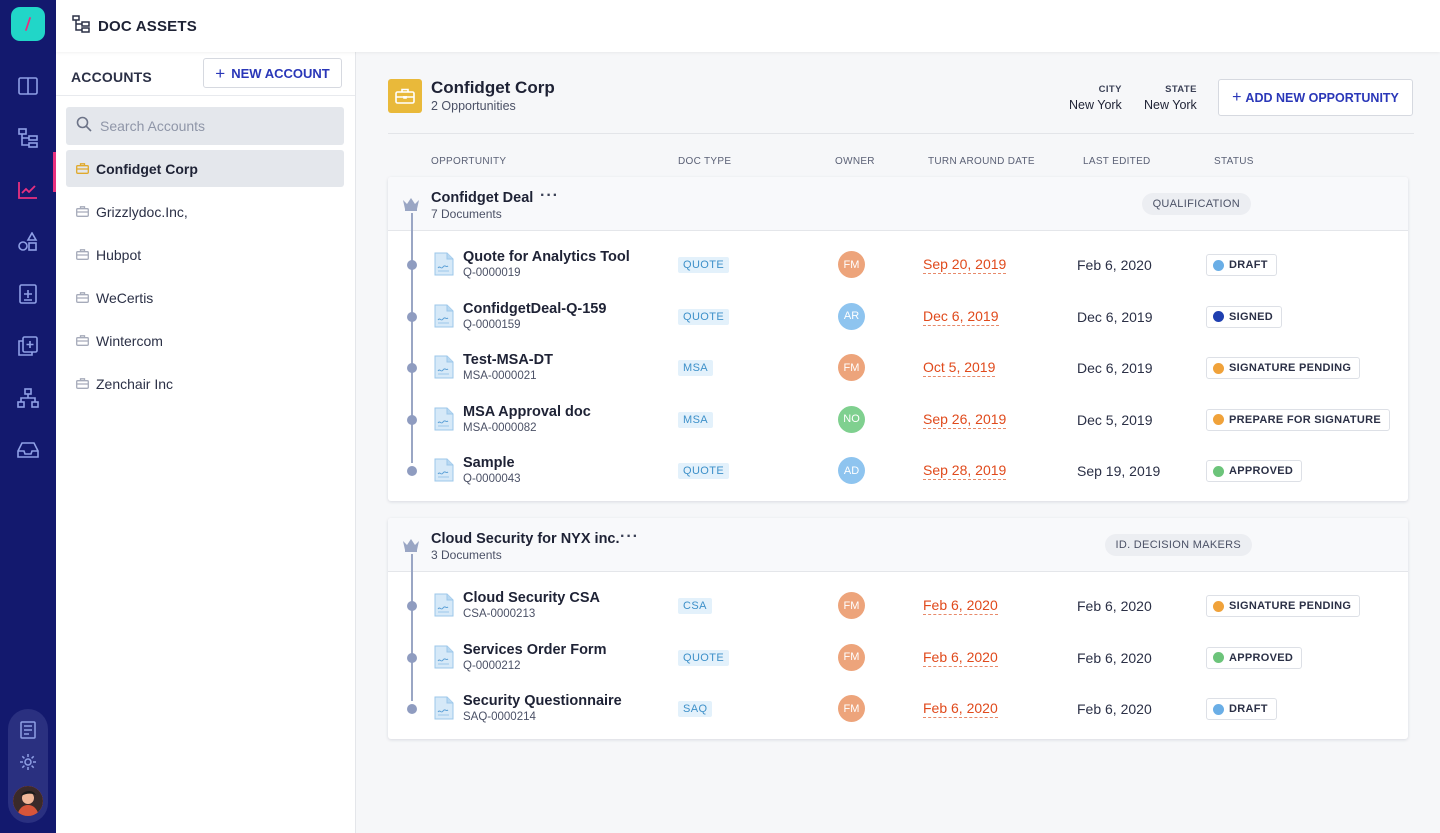 This screenshot has width=1440, height=833. Describe the element at coordinates (1244, 316) in the screenshot. I see `status-badge: SIGNED` at that location.